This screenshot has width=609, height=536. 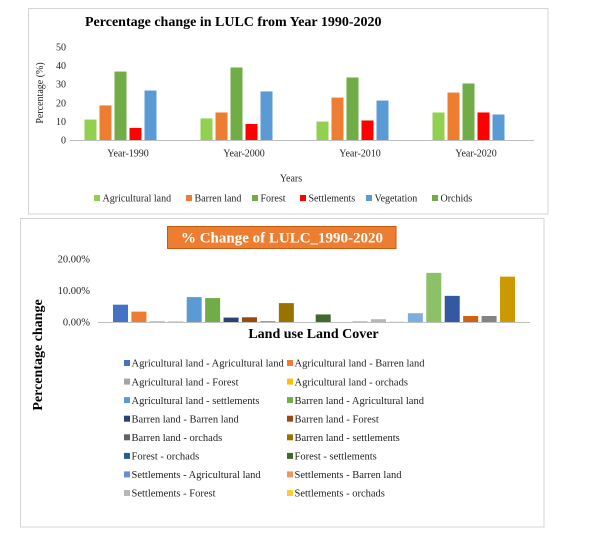 I want to click on c2-legend-label: Barren land - Barren land, so click(x=186, y=419).